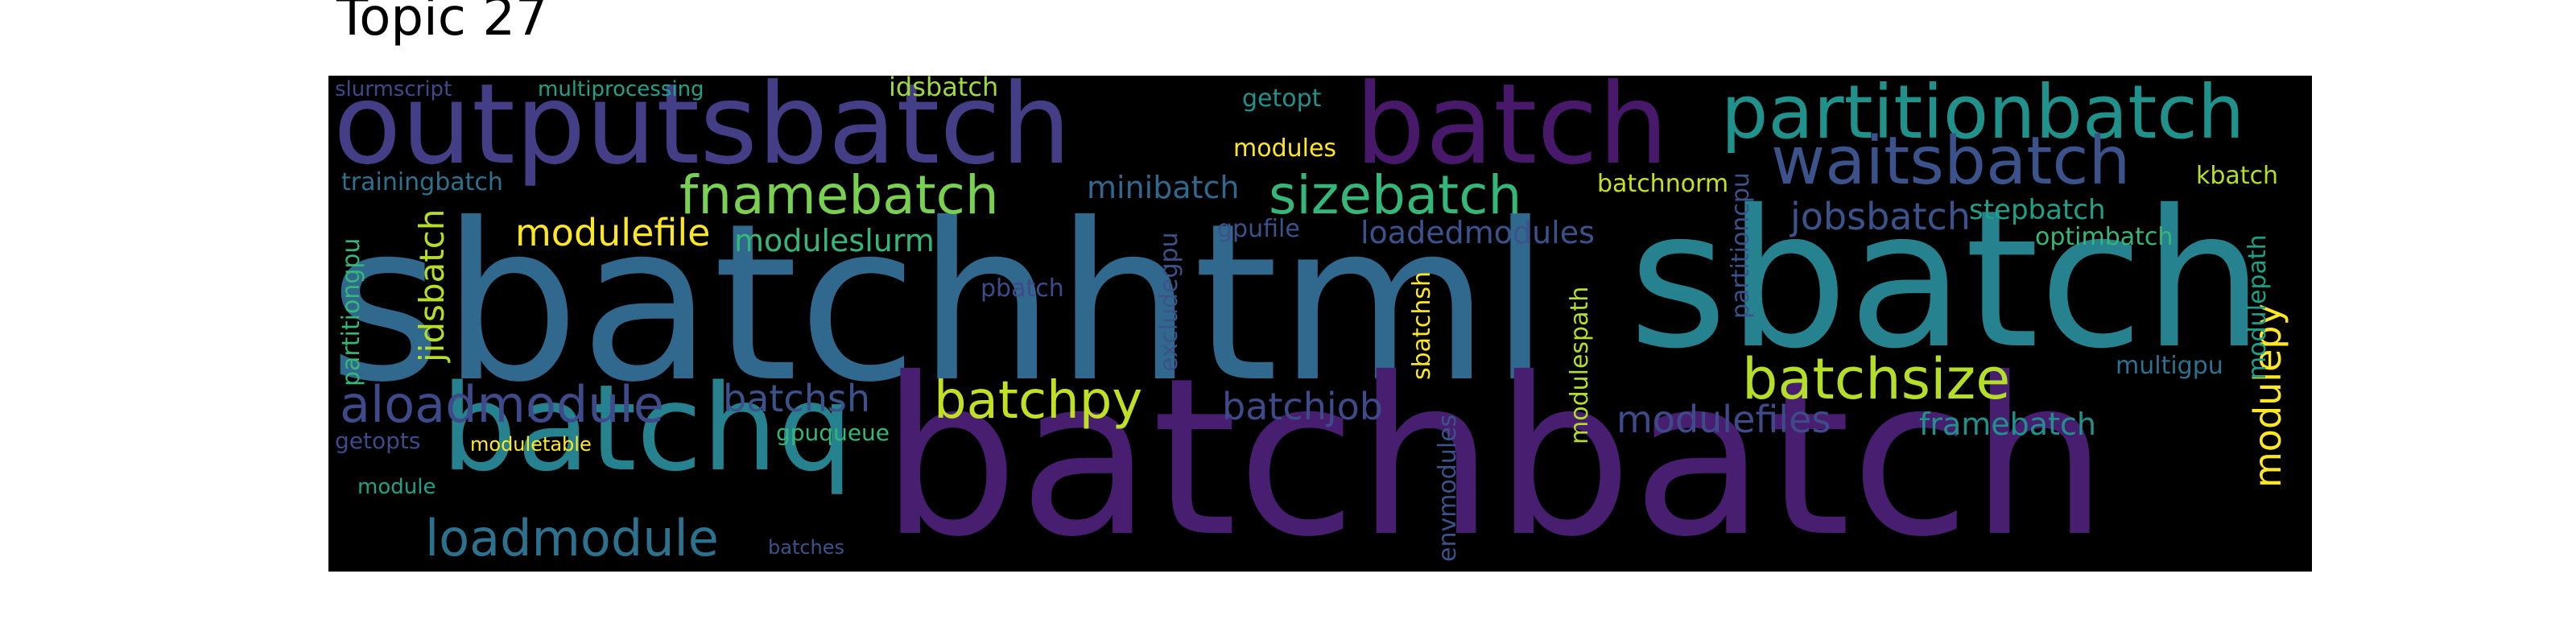 The width and height of the screenshot is (2576, 644). I want to click on word: getopts, so click(378, 441).